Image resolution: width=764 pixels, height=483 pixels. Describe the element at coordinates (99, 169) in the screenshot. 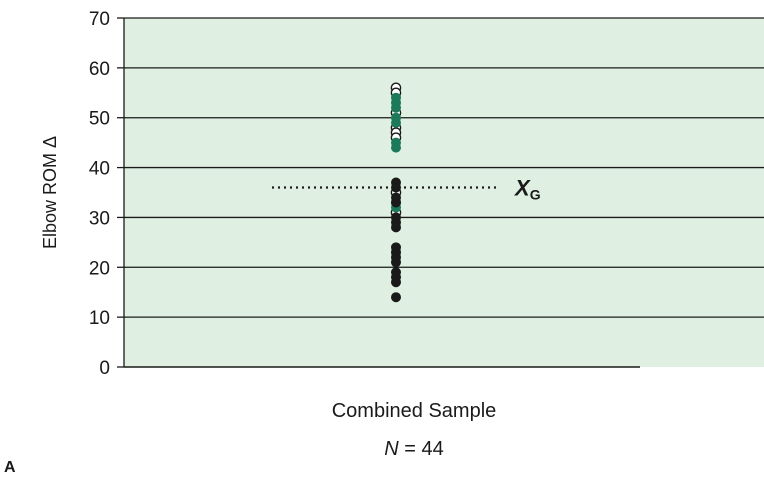

I see `y-tick-label: 40` at that location.